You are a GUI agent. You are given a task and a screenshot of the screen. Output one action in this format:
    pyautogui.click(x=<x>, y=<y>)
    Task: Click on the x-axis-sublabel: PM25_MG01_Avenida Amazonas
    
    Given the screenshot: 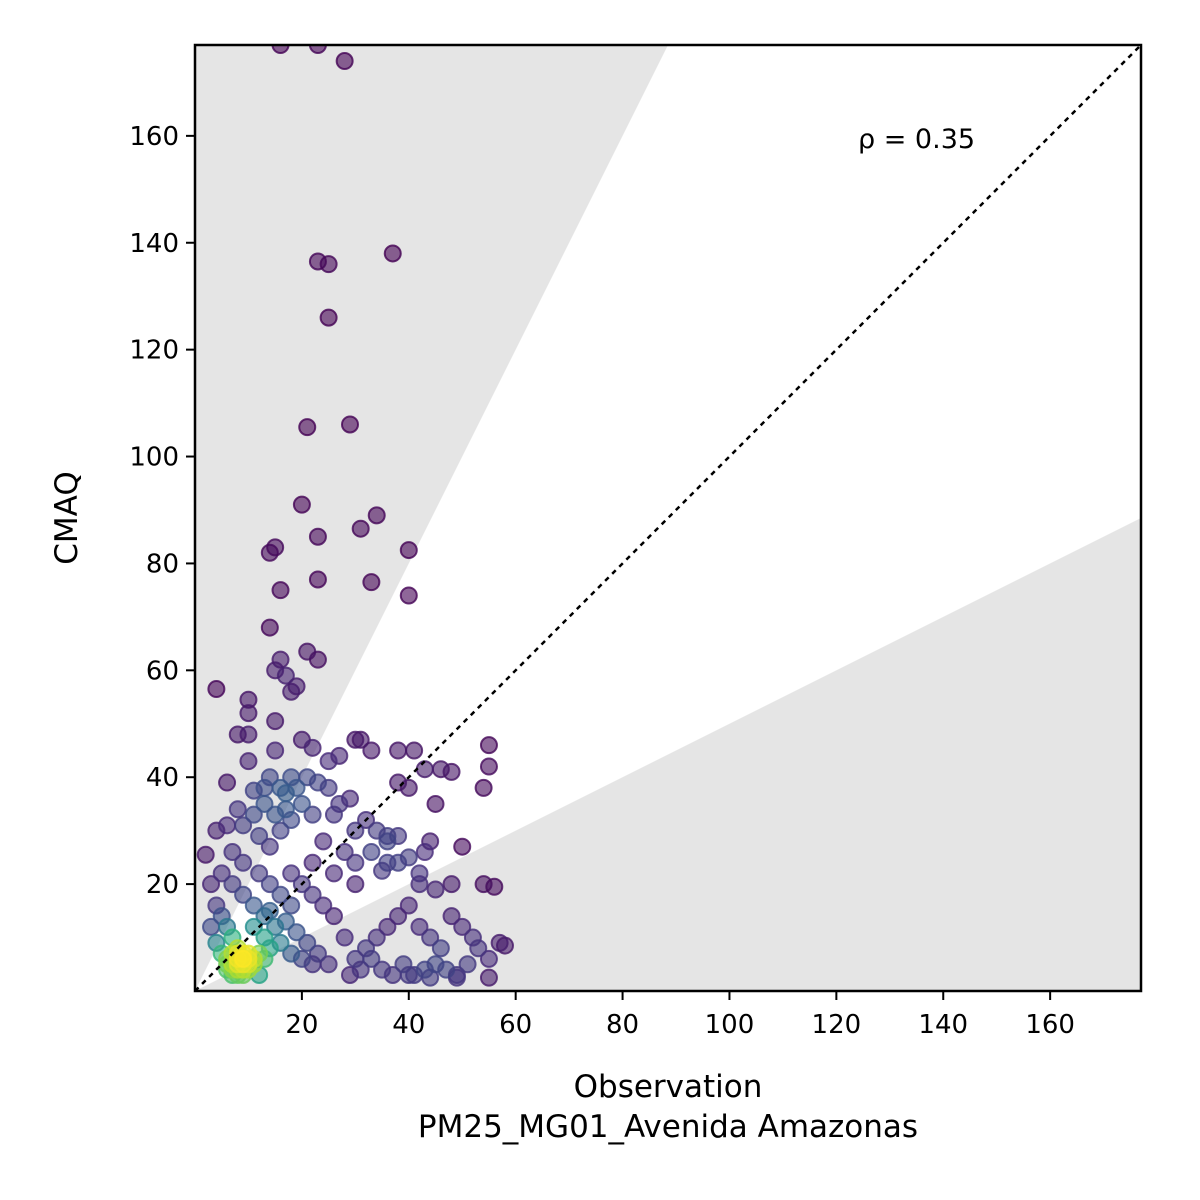 What is the action you would take?
    pyautogui.click(x=668, y=1127)
    